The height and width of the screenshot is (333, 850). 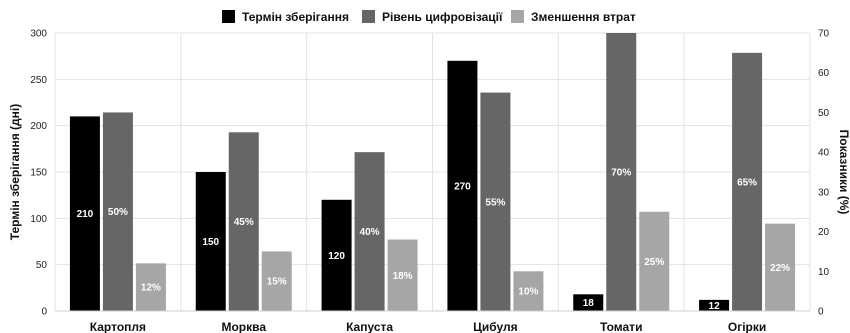 What do you see at coordinates (824, 192) in the screenshot?
I see `y2-tick-label: 30` at bounding box center [824, 192].